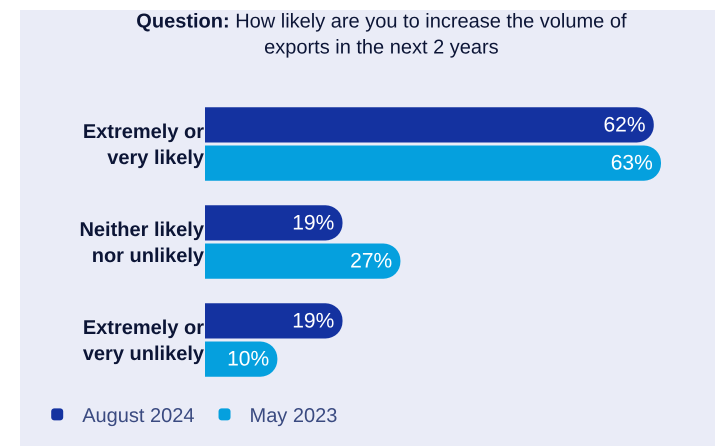 This screenshot has height=446, width=715. What do you see at coordinates (294, 416) in the screenshot?
I see `legend-label: May 2023` at bounding box center [294, 416].